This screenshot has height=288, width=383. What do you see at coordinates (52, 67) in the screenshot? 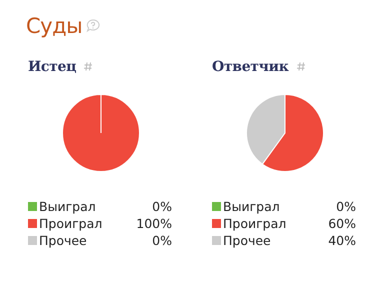
I see `chart-title: Истец` at bounding box center [52, 67].